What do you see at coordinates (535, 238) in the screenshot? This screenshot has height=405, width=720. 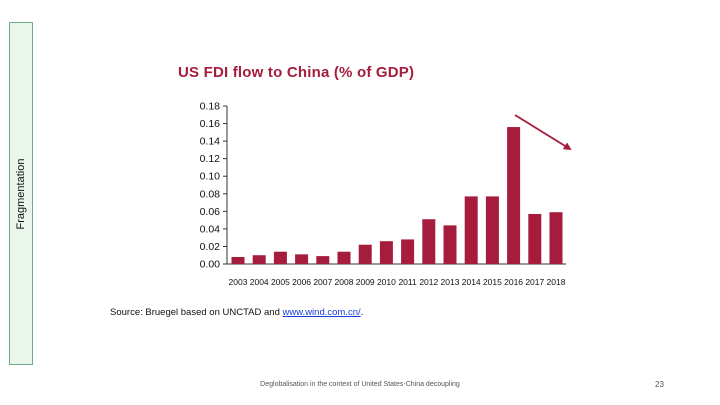 I see `bar-2017` at bounding box center [535, 238].